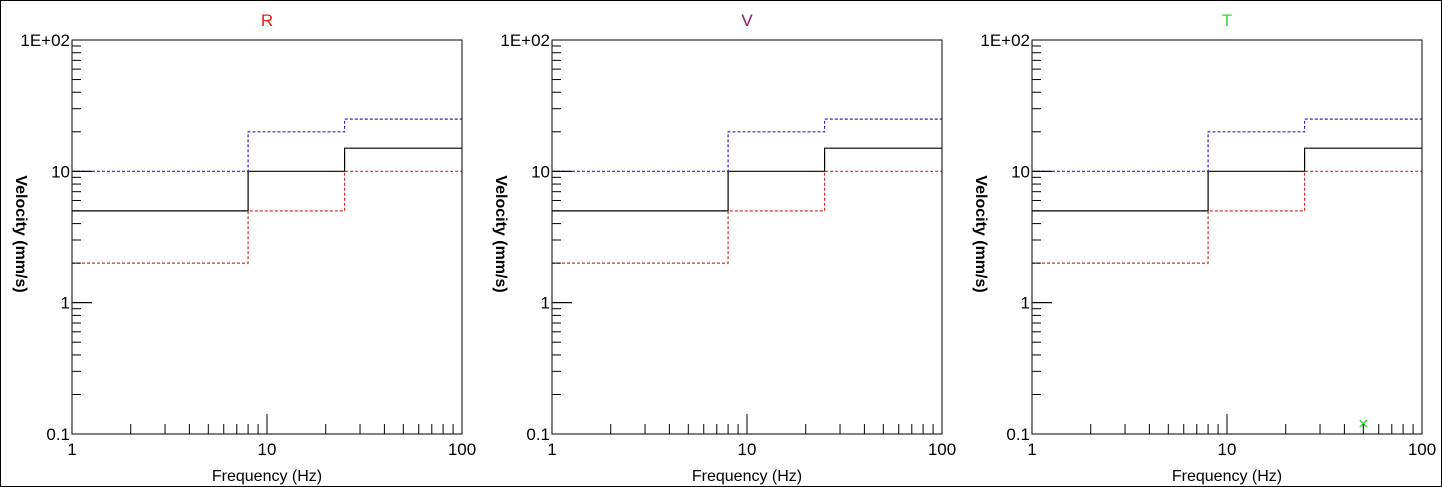 The height and width of the screenshot is (487, 1442). I want to click on chart-title: R, so click(267, 20).